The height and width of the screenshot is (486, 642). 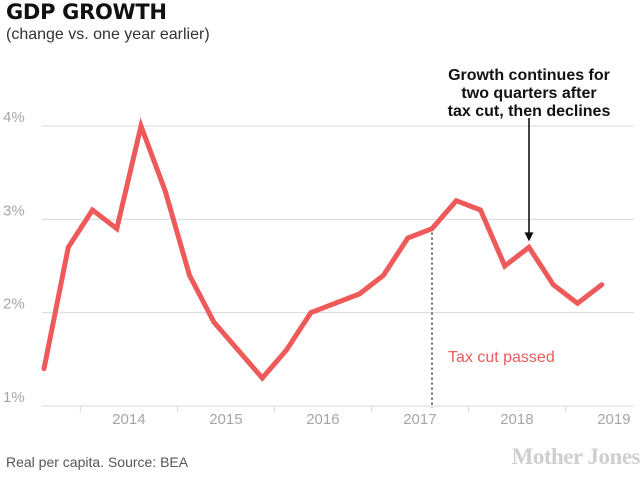 I want to click on y-axis-ticks: 1% 2% 3% 4%, so click(x=14, y=257).